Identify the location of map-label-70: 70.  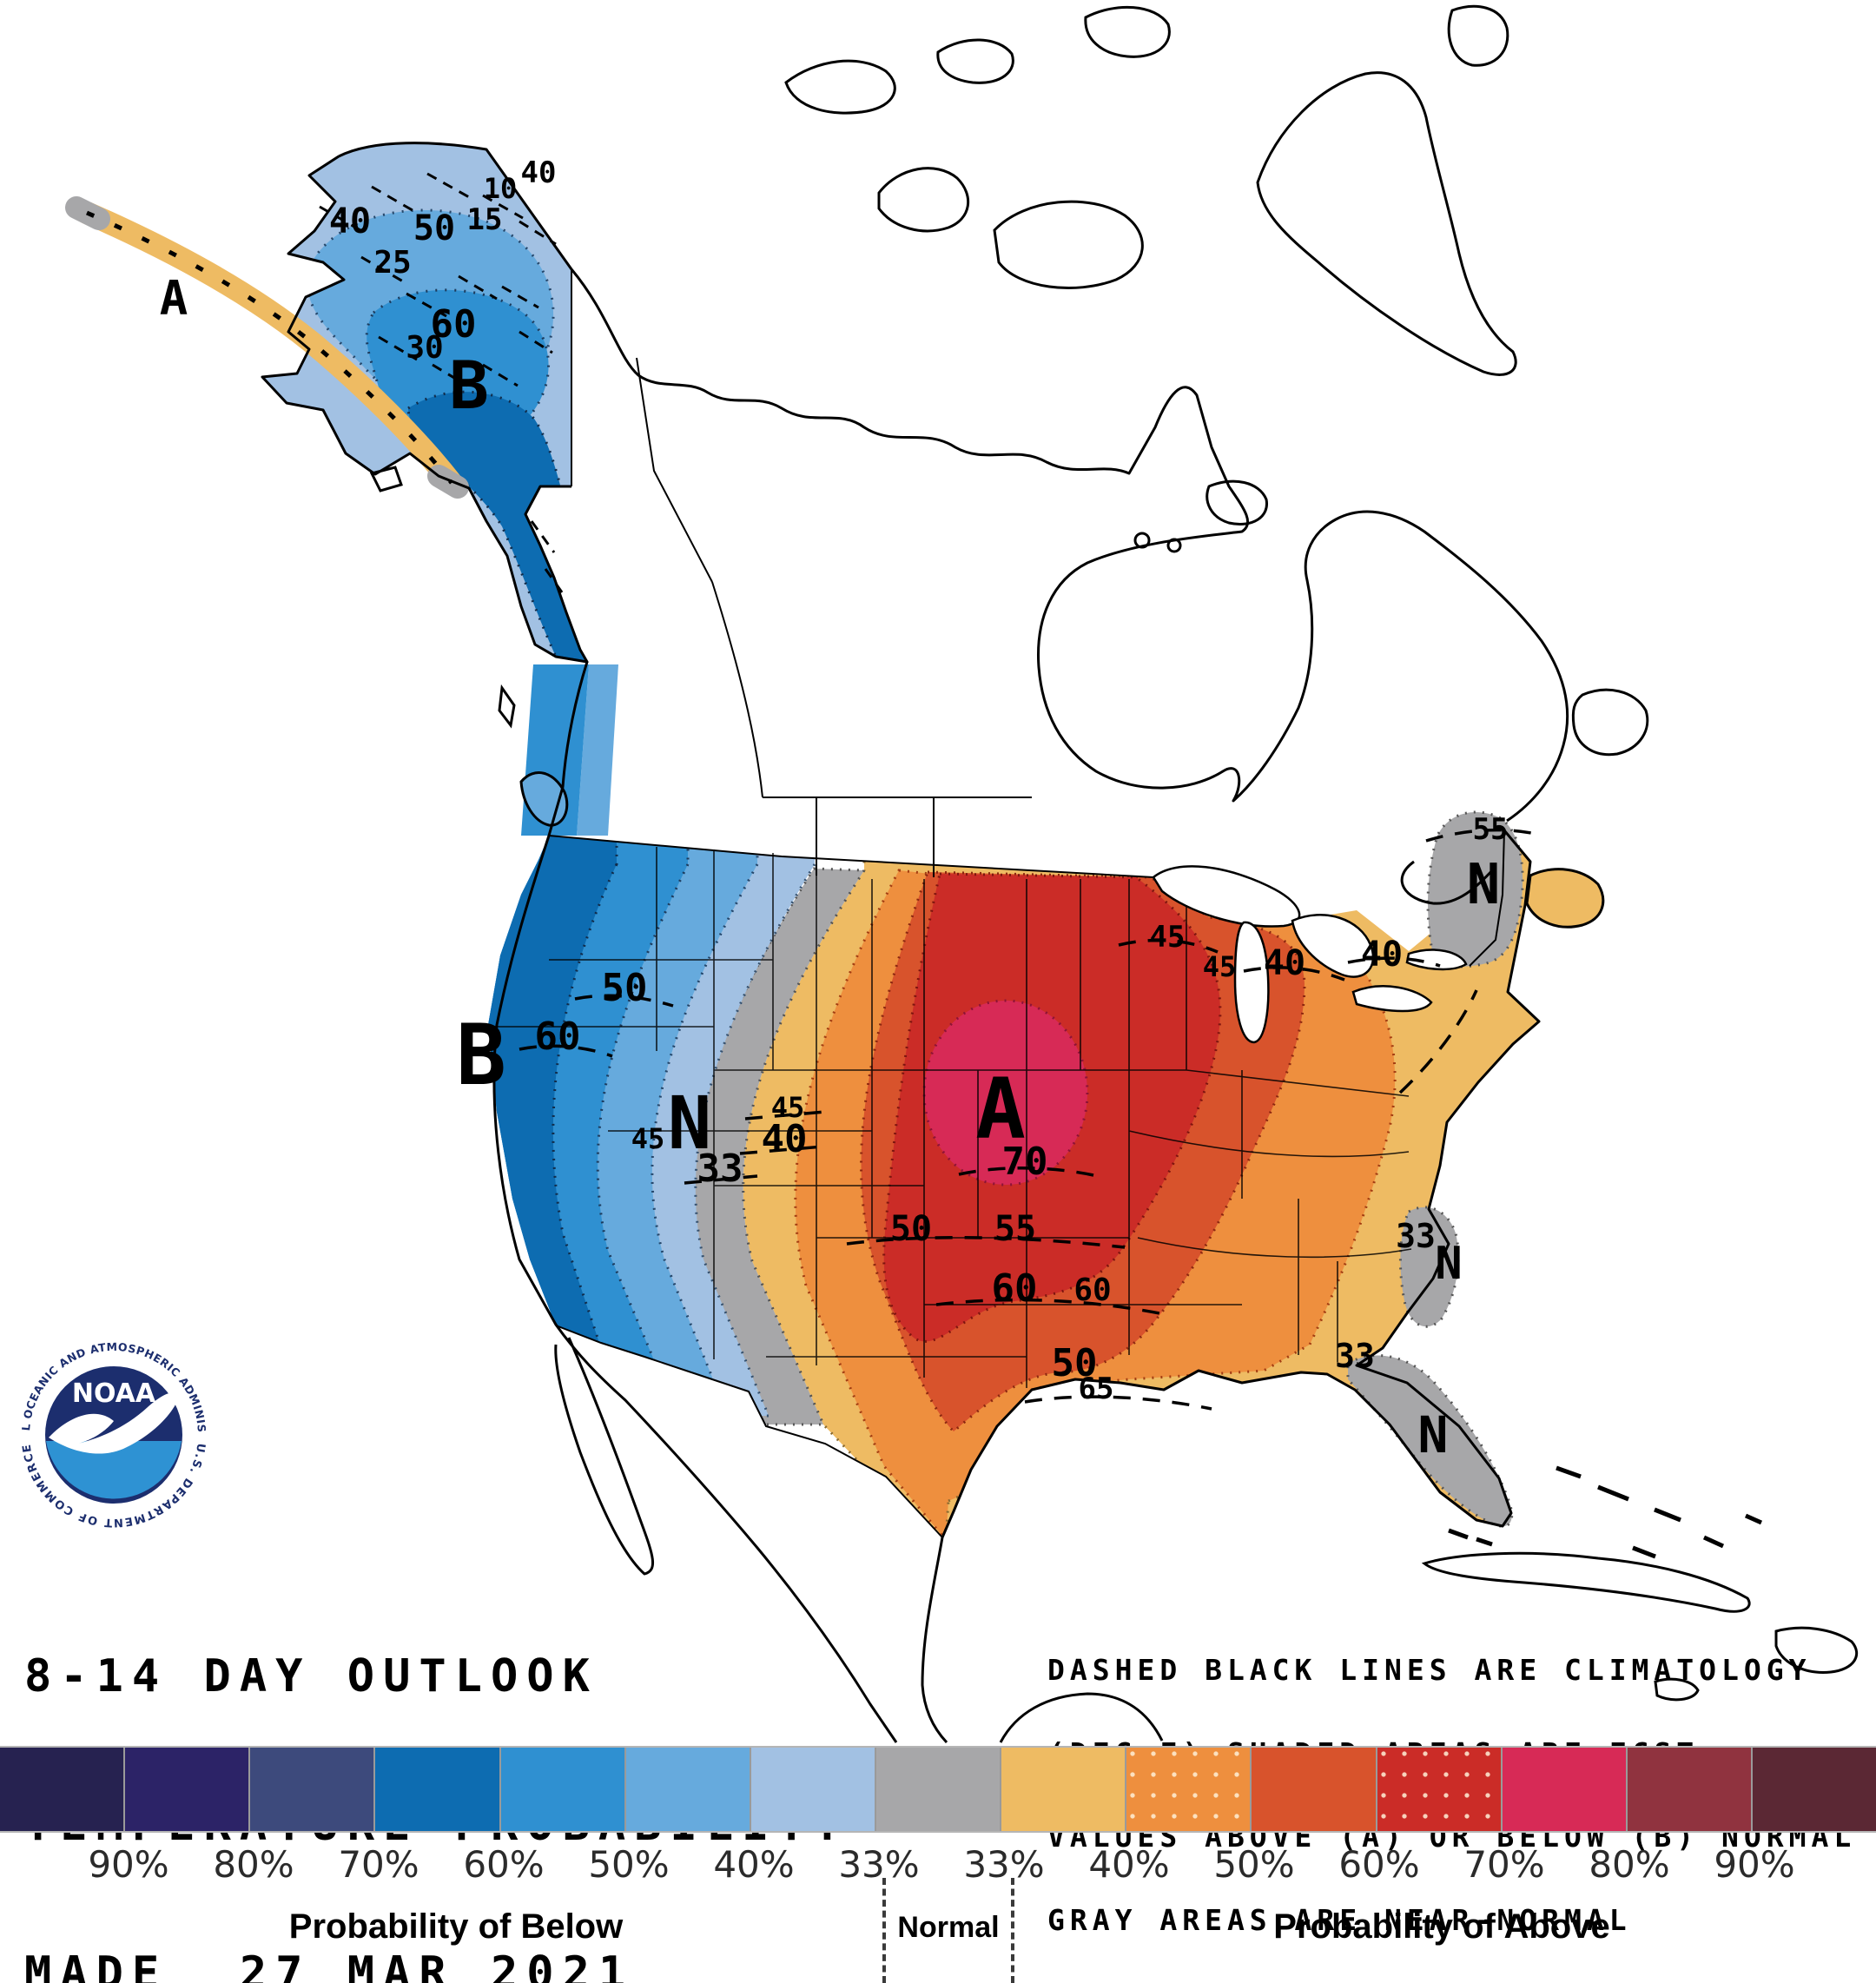
(1025, 1162).